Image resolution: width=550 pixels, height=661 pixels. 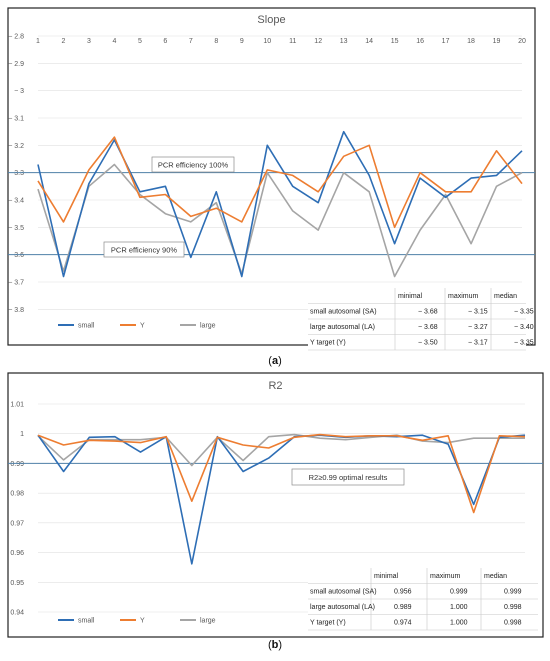 I want to click on x-tick-label: 1, so click(x=38, y=41).